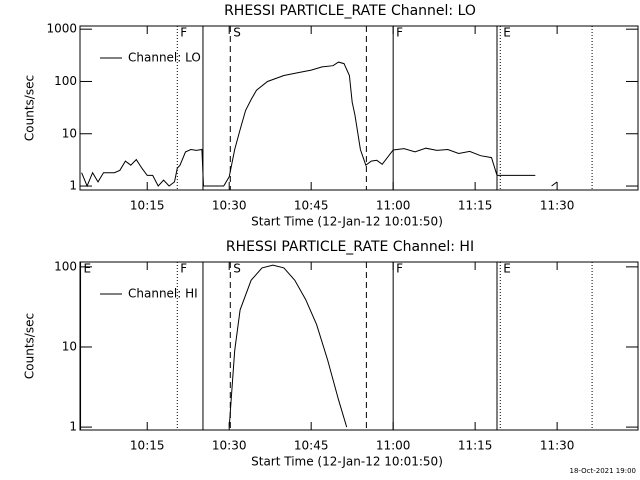 The image size is (640, 480). I want to click on chart-title: RHESSI PARTICLE_RATE Channel: LO, so click(350, 11).